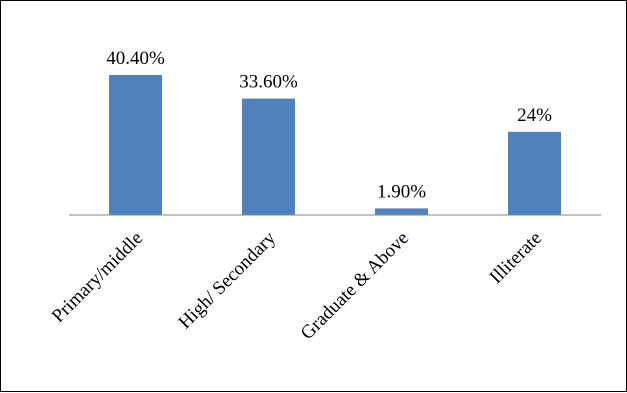  I want to click on x-tick-label-1: Primary/middle, so click(97, 277).